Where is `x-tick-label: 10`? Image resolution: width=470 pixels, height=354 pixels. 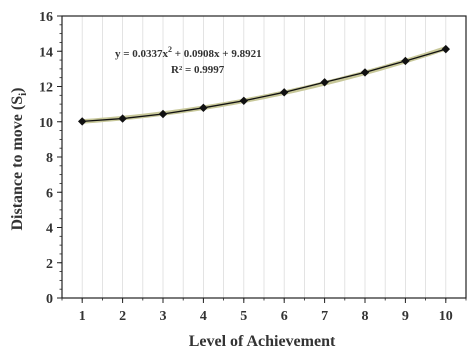 x-tick-label: 10 is located at coordinates (446, 316).